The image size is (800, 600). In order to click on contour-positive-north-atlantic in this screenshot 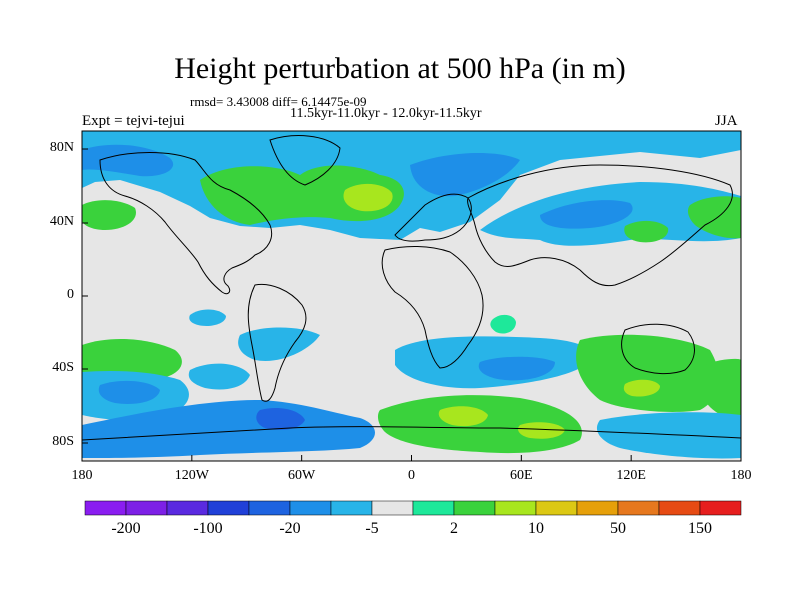, I will do `click(302, 195)`.